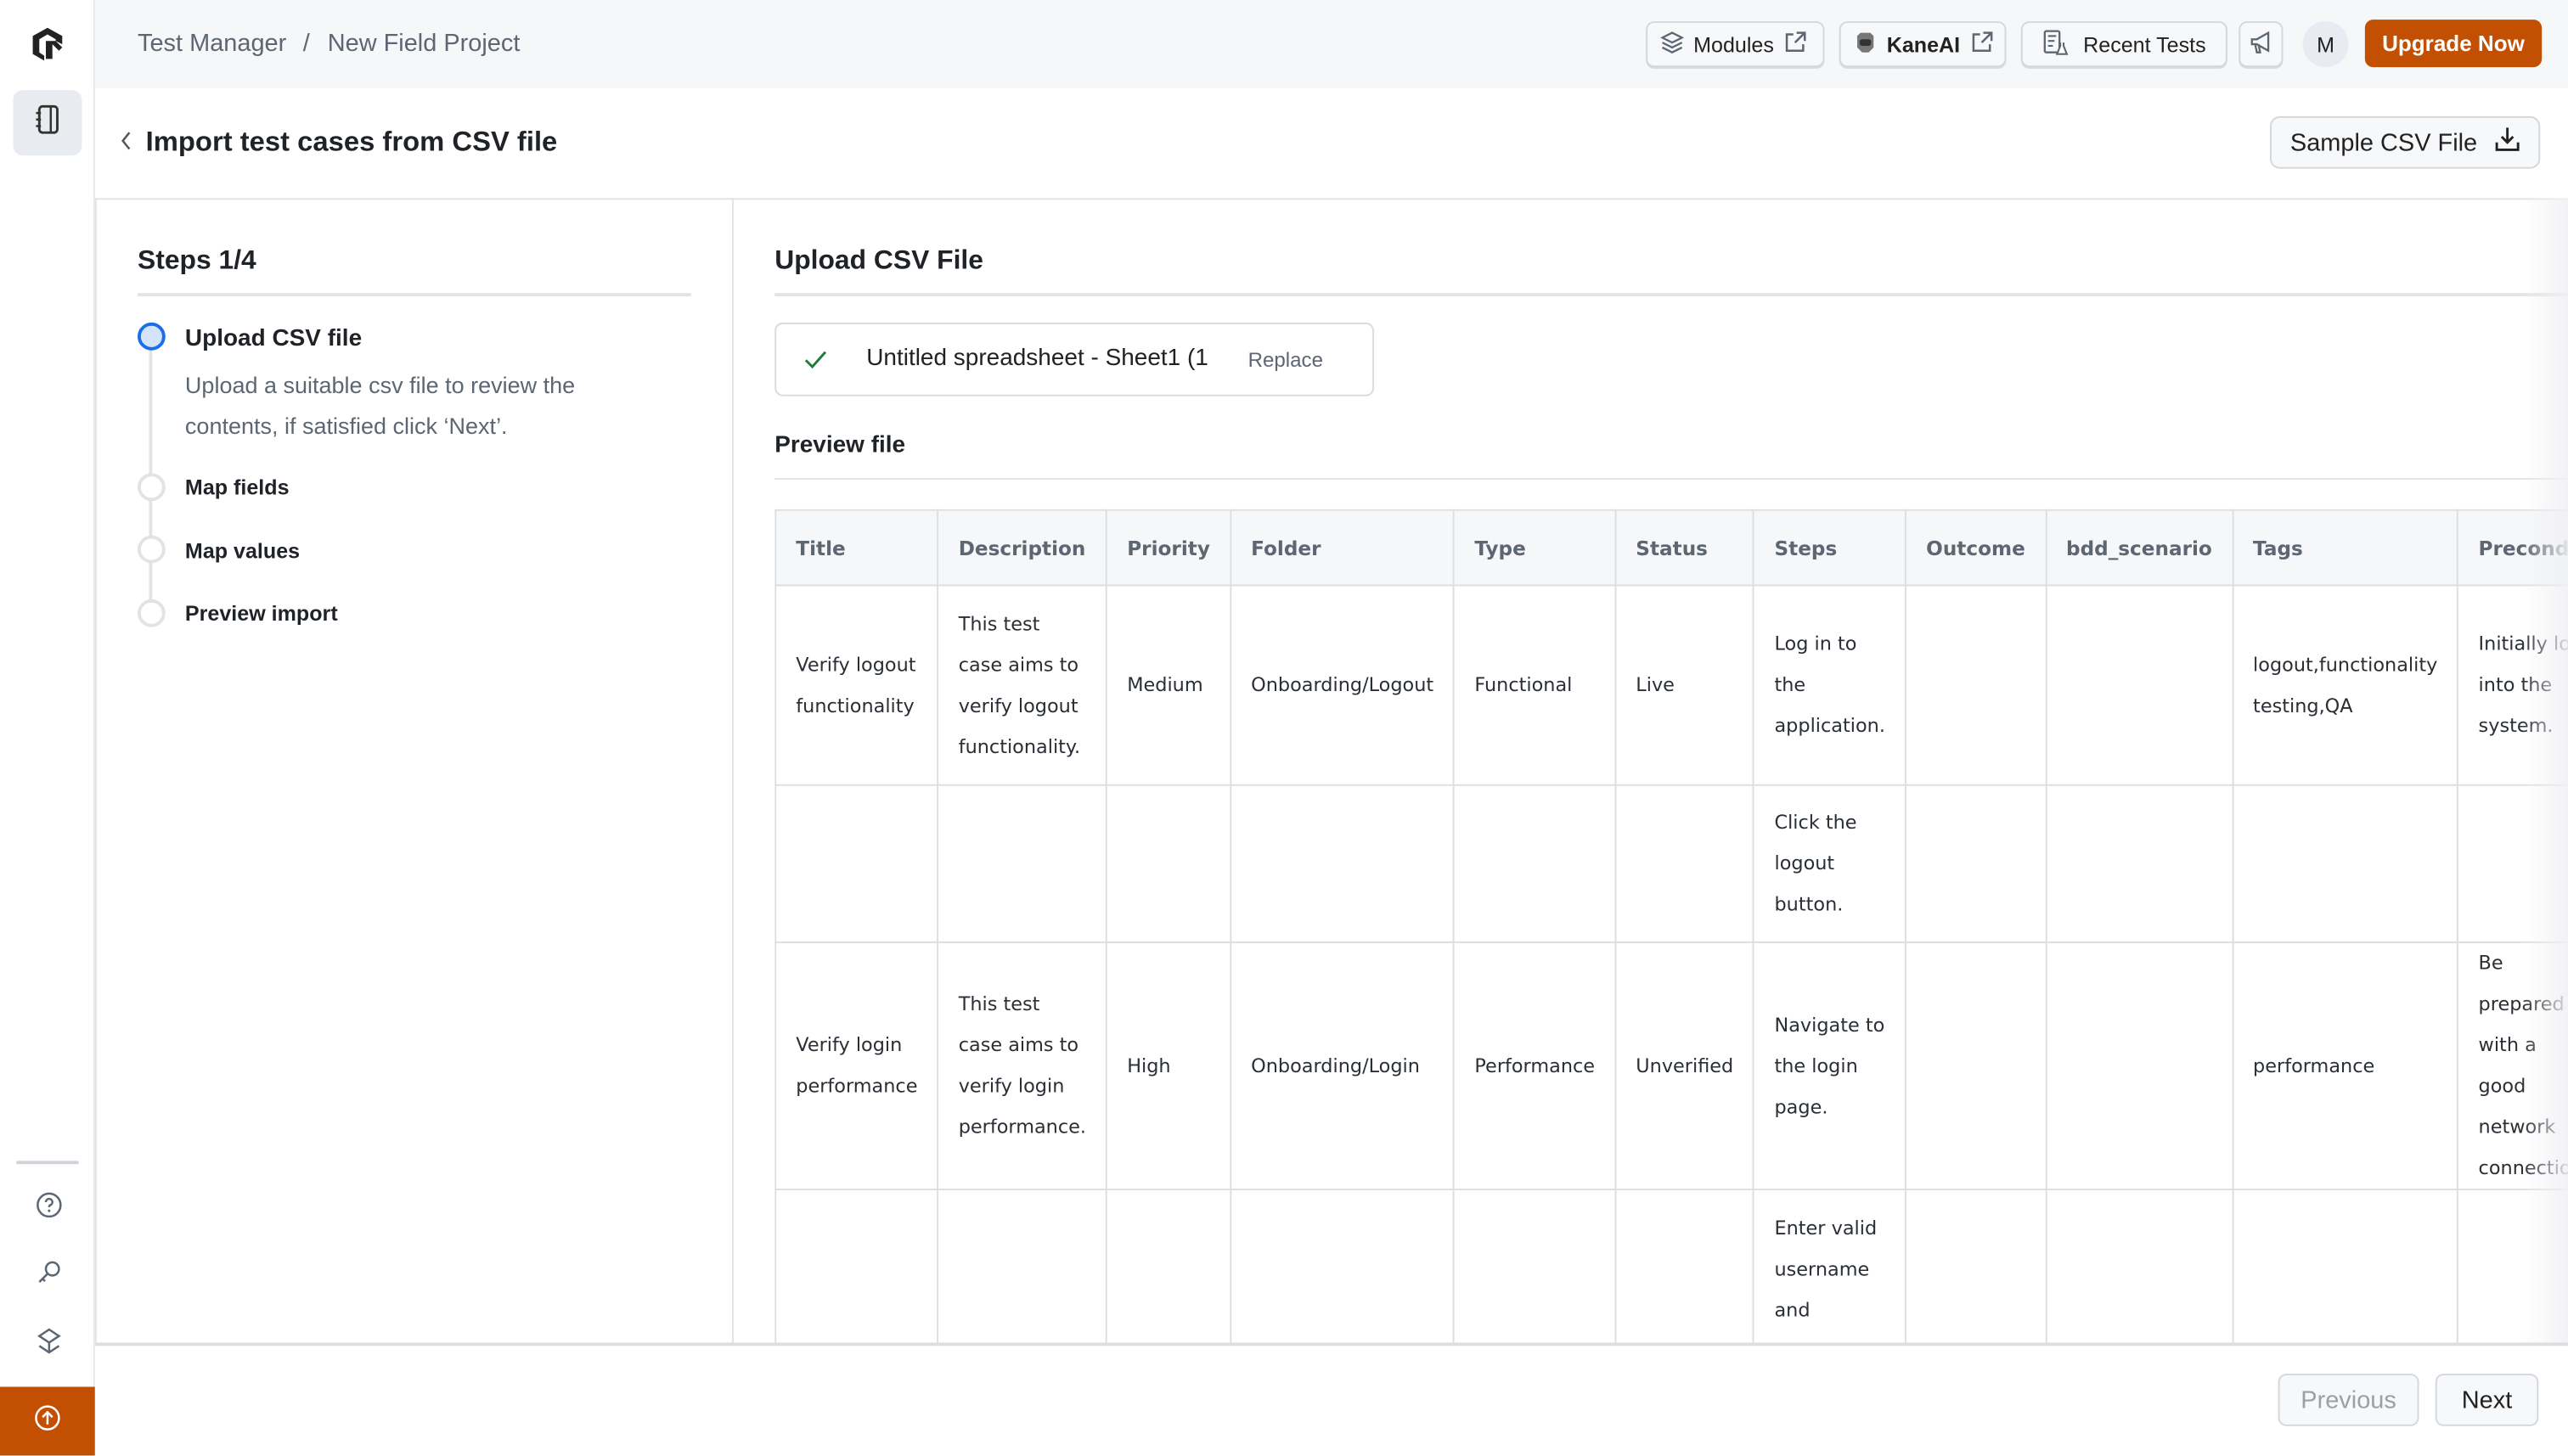 The height and width of the screenshot is (1456, 2568). What do you see at coordinates (2453, 44) in the screenshot?
I see `upgrade-now-button: Upgrade Now` at bounding box center [2453, 44].